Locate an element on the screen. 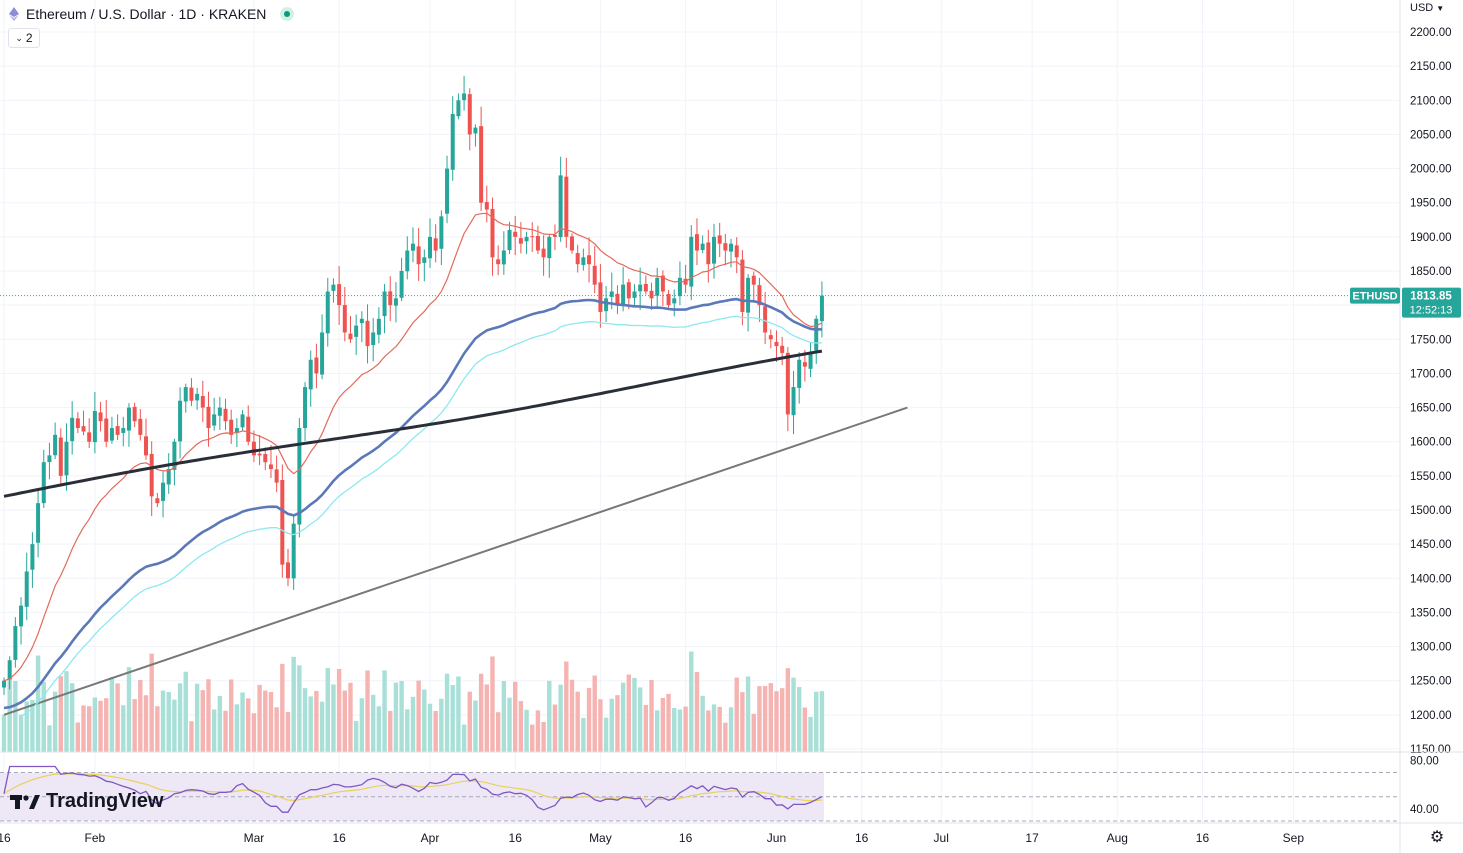 The width and height of the screenshot is (1463, 853). rsi-y-tick-label: 80.00 is located at coordinates (1424, 761).